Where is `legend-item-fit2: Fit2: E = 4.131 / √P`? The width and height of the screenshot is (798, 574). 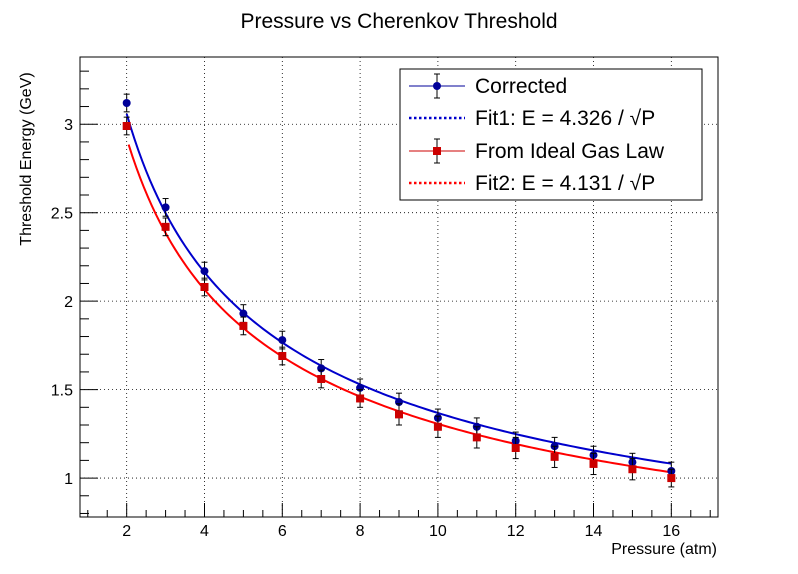
legend-item-fit2: Fit2: E = 4.131 / √P is located at coordinates (532, 183).